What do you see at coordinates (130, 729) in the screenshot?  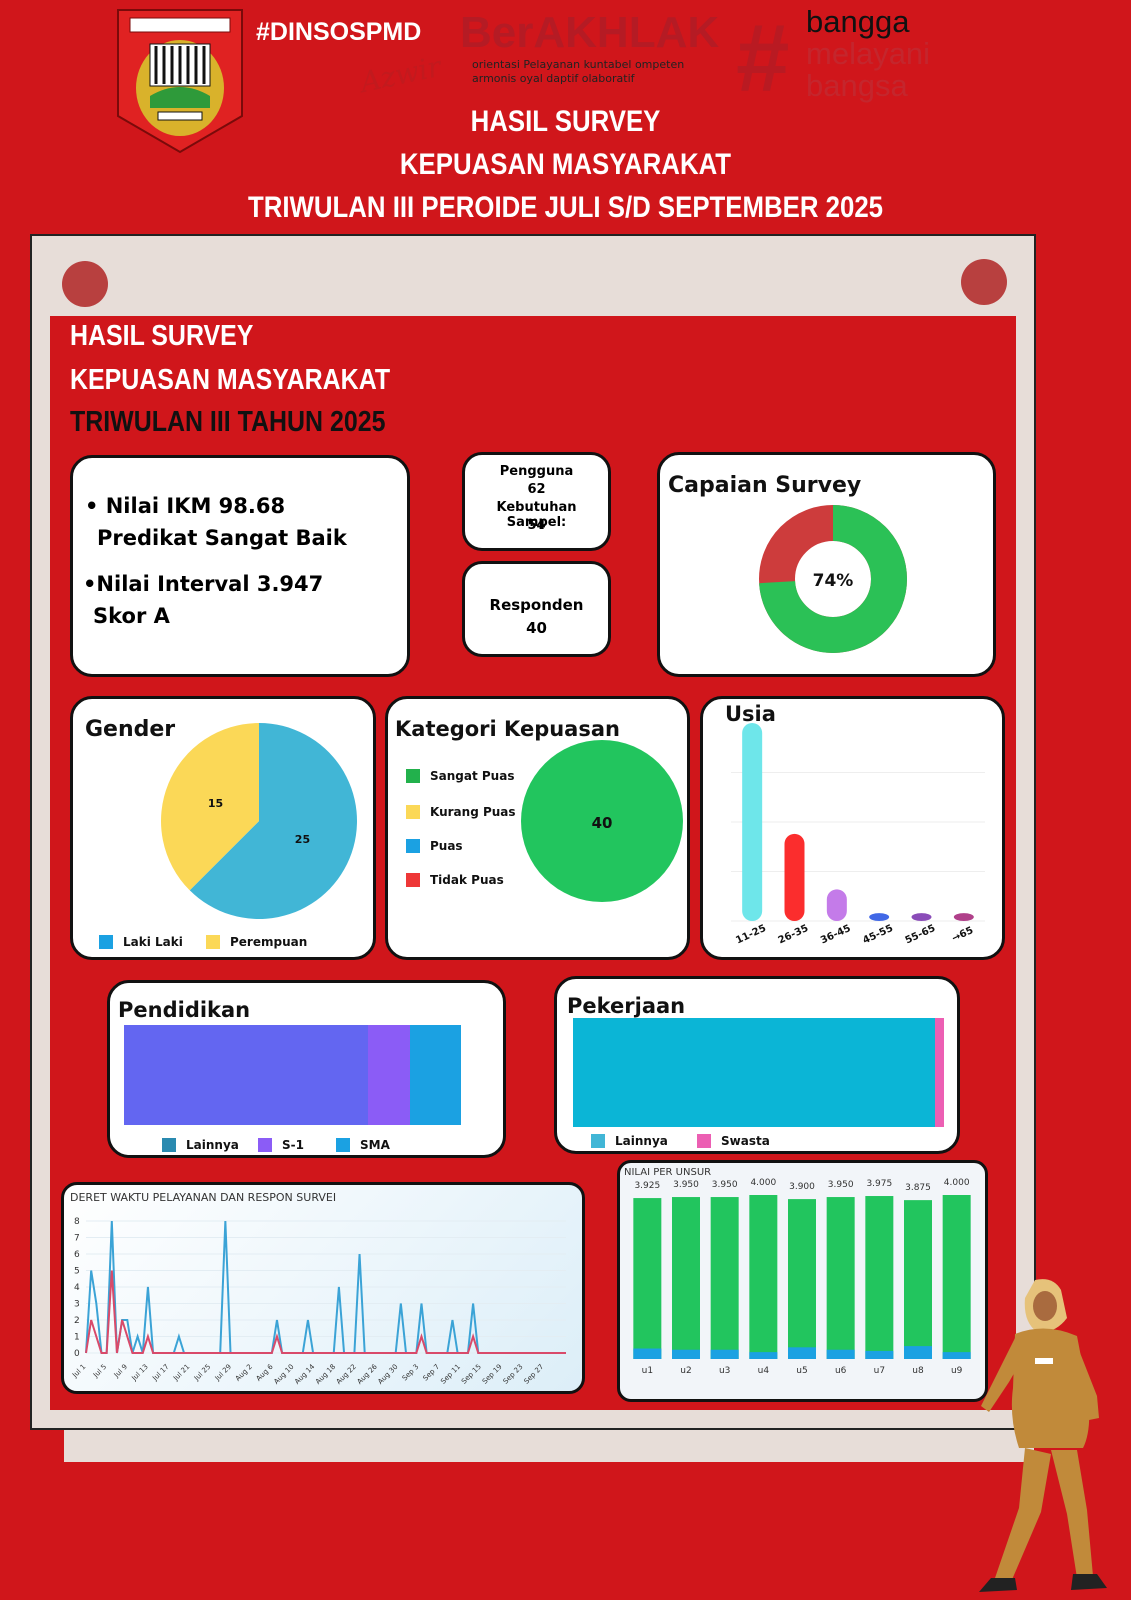 I see `gender-title: Gender` at bounding box center [130, 729].